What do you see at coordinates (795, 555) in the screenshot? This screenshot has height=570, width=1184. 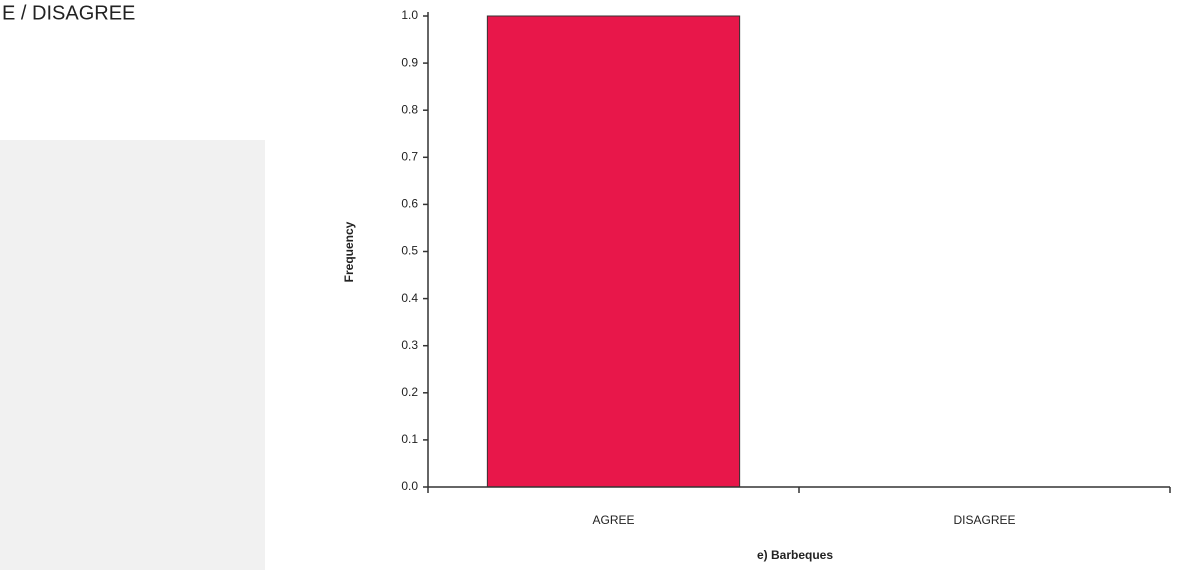 I see `x-axis-label: e) Barbeques` at bounding box center [795, 555].